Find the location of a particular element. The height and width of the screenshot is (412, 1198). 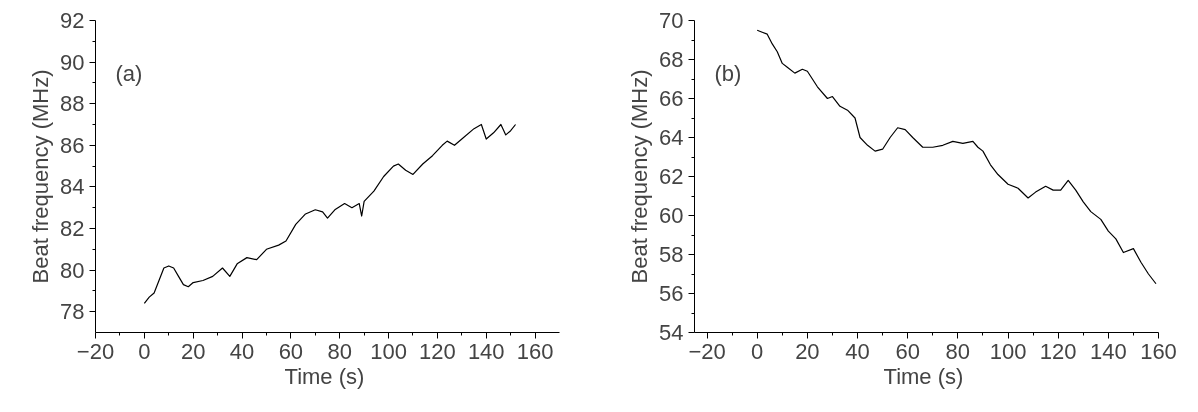

line-series is located at coordinates (330, 213).